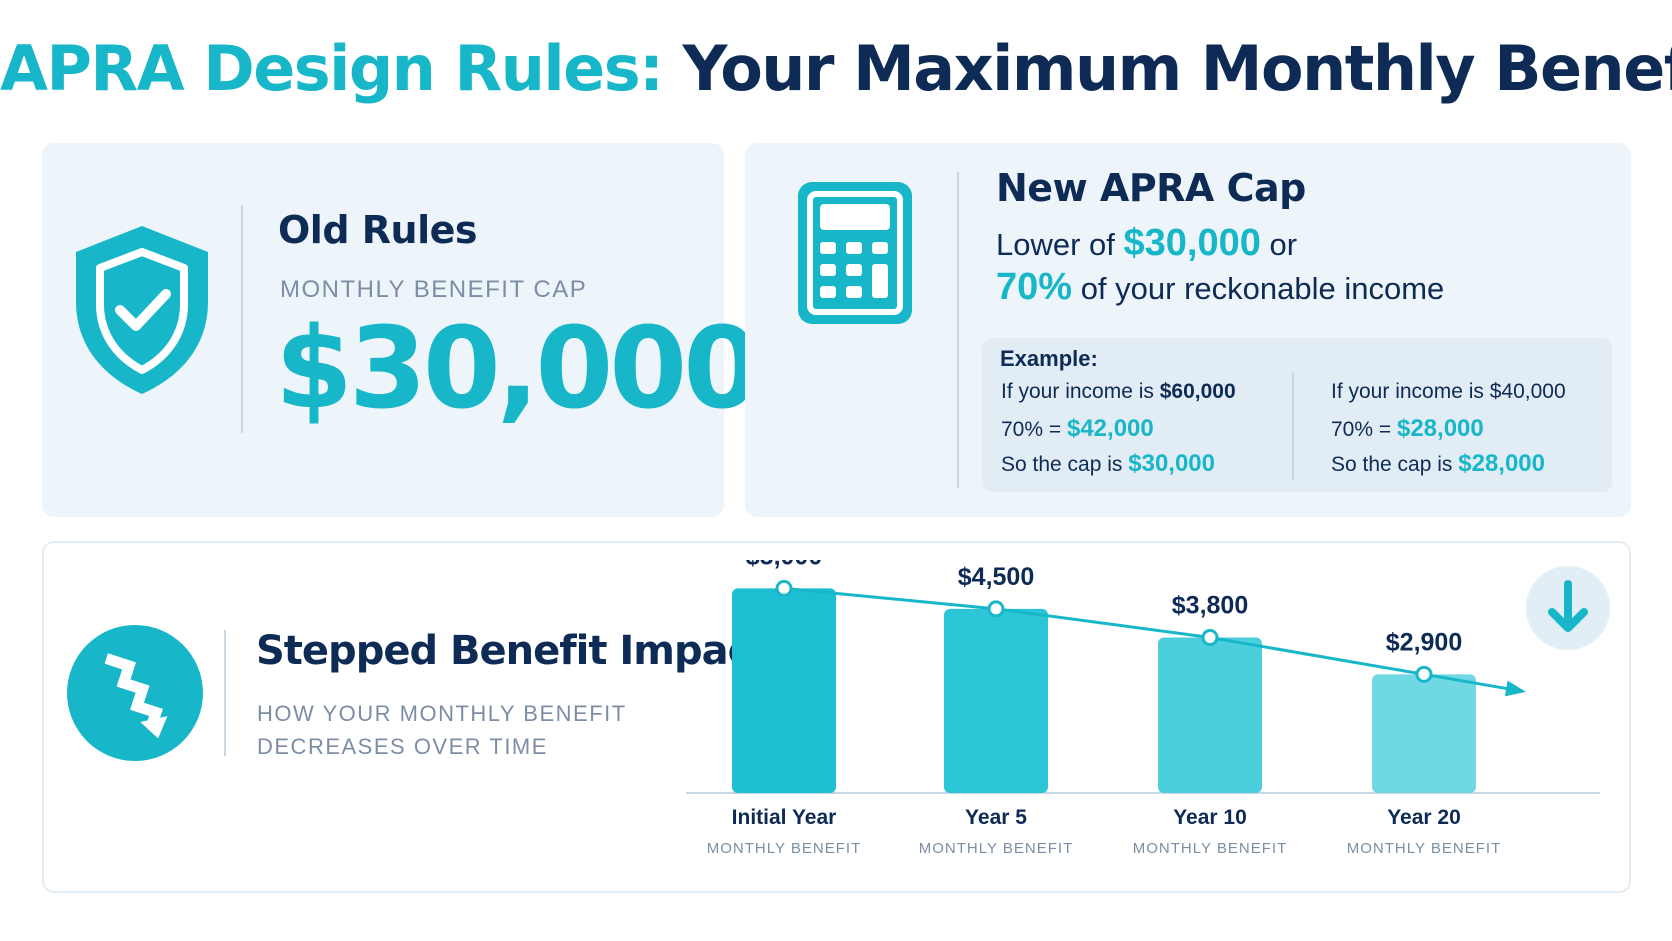 The height and width of the screenshot is (941, 1672). What do you see at coordinates (1034, 287) in the screenshot?
I see `rule-line2-value: 70%` at bounding box center [1034, 287].